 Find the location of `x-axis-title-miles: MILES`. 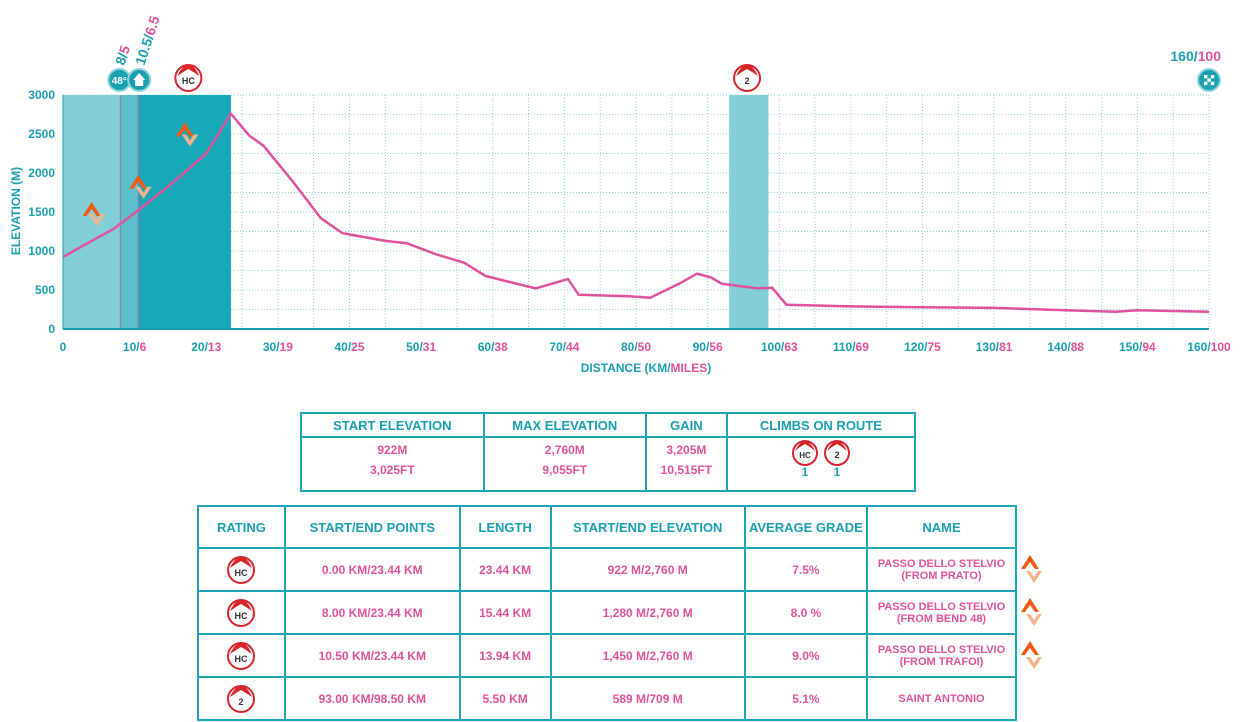

x-axis-title-miles: MILES is located at coordinates (689, 368).